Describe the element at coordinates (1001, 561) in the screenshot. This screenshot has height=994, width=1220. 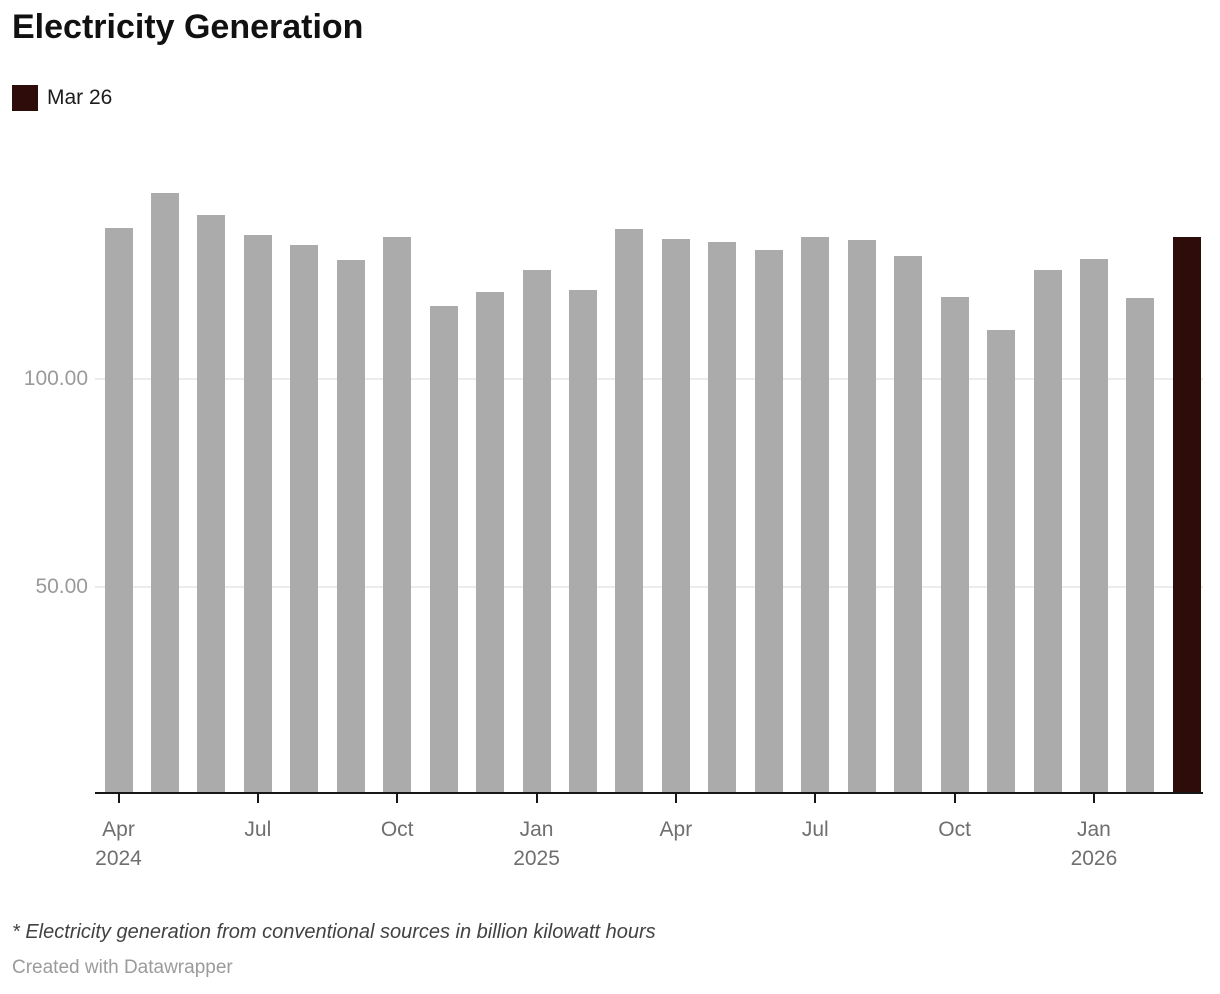
I see `bar-nov-2025` at that location.